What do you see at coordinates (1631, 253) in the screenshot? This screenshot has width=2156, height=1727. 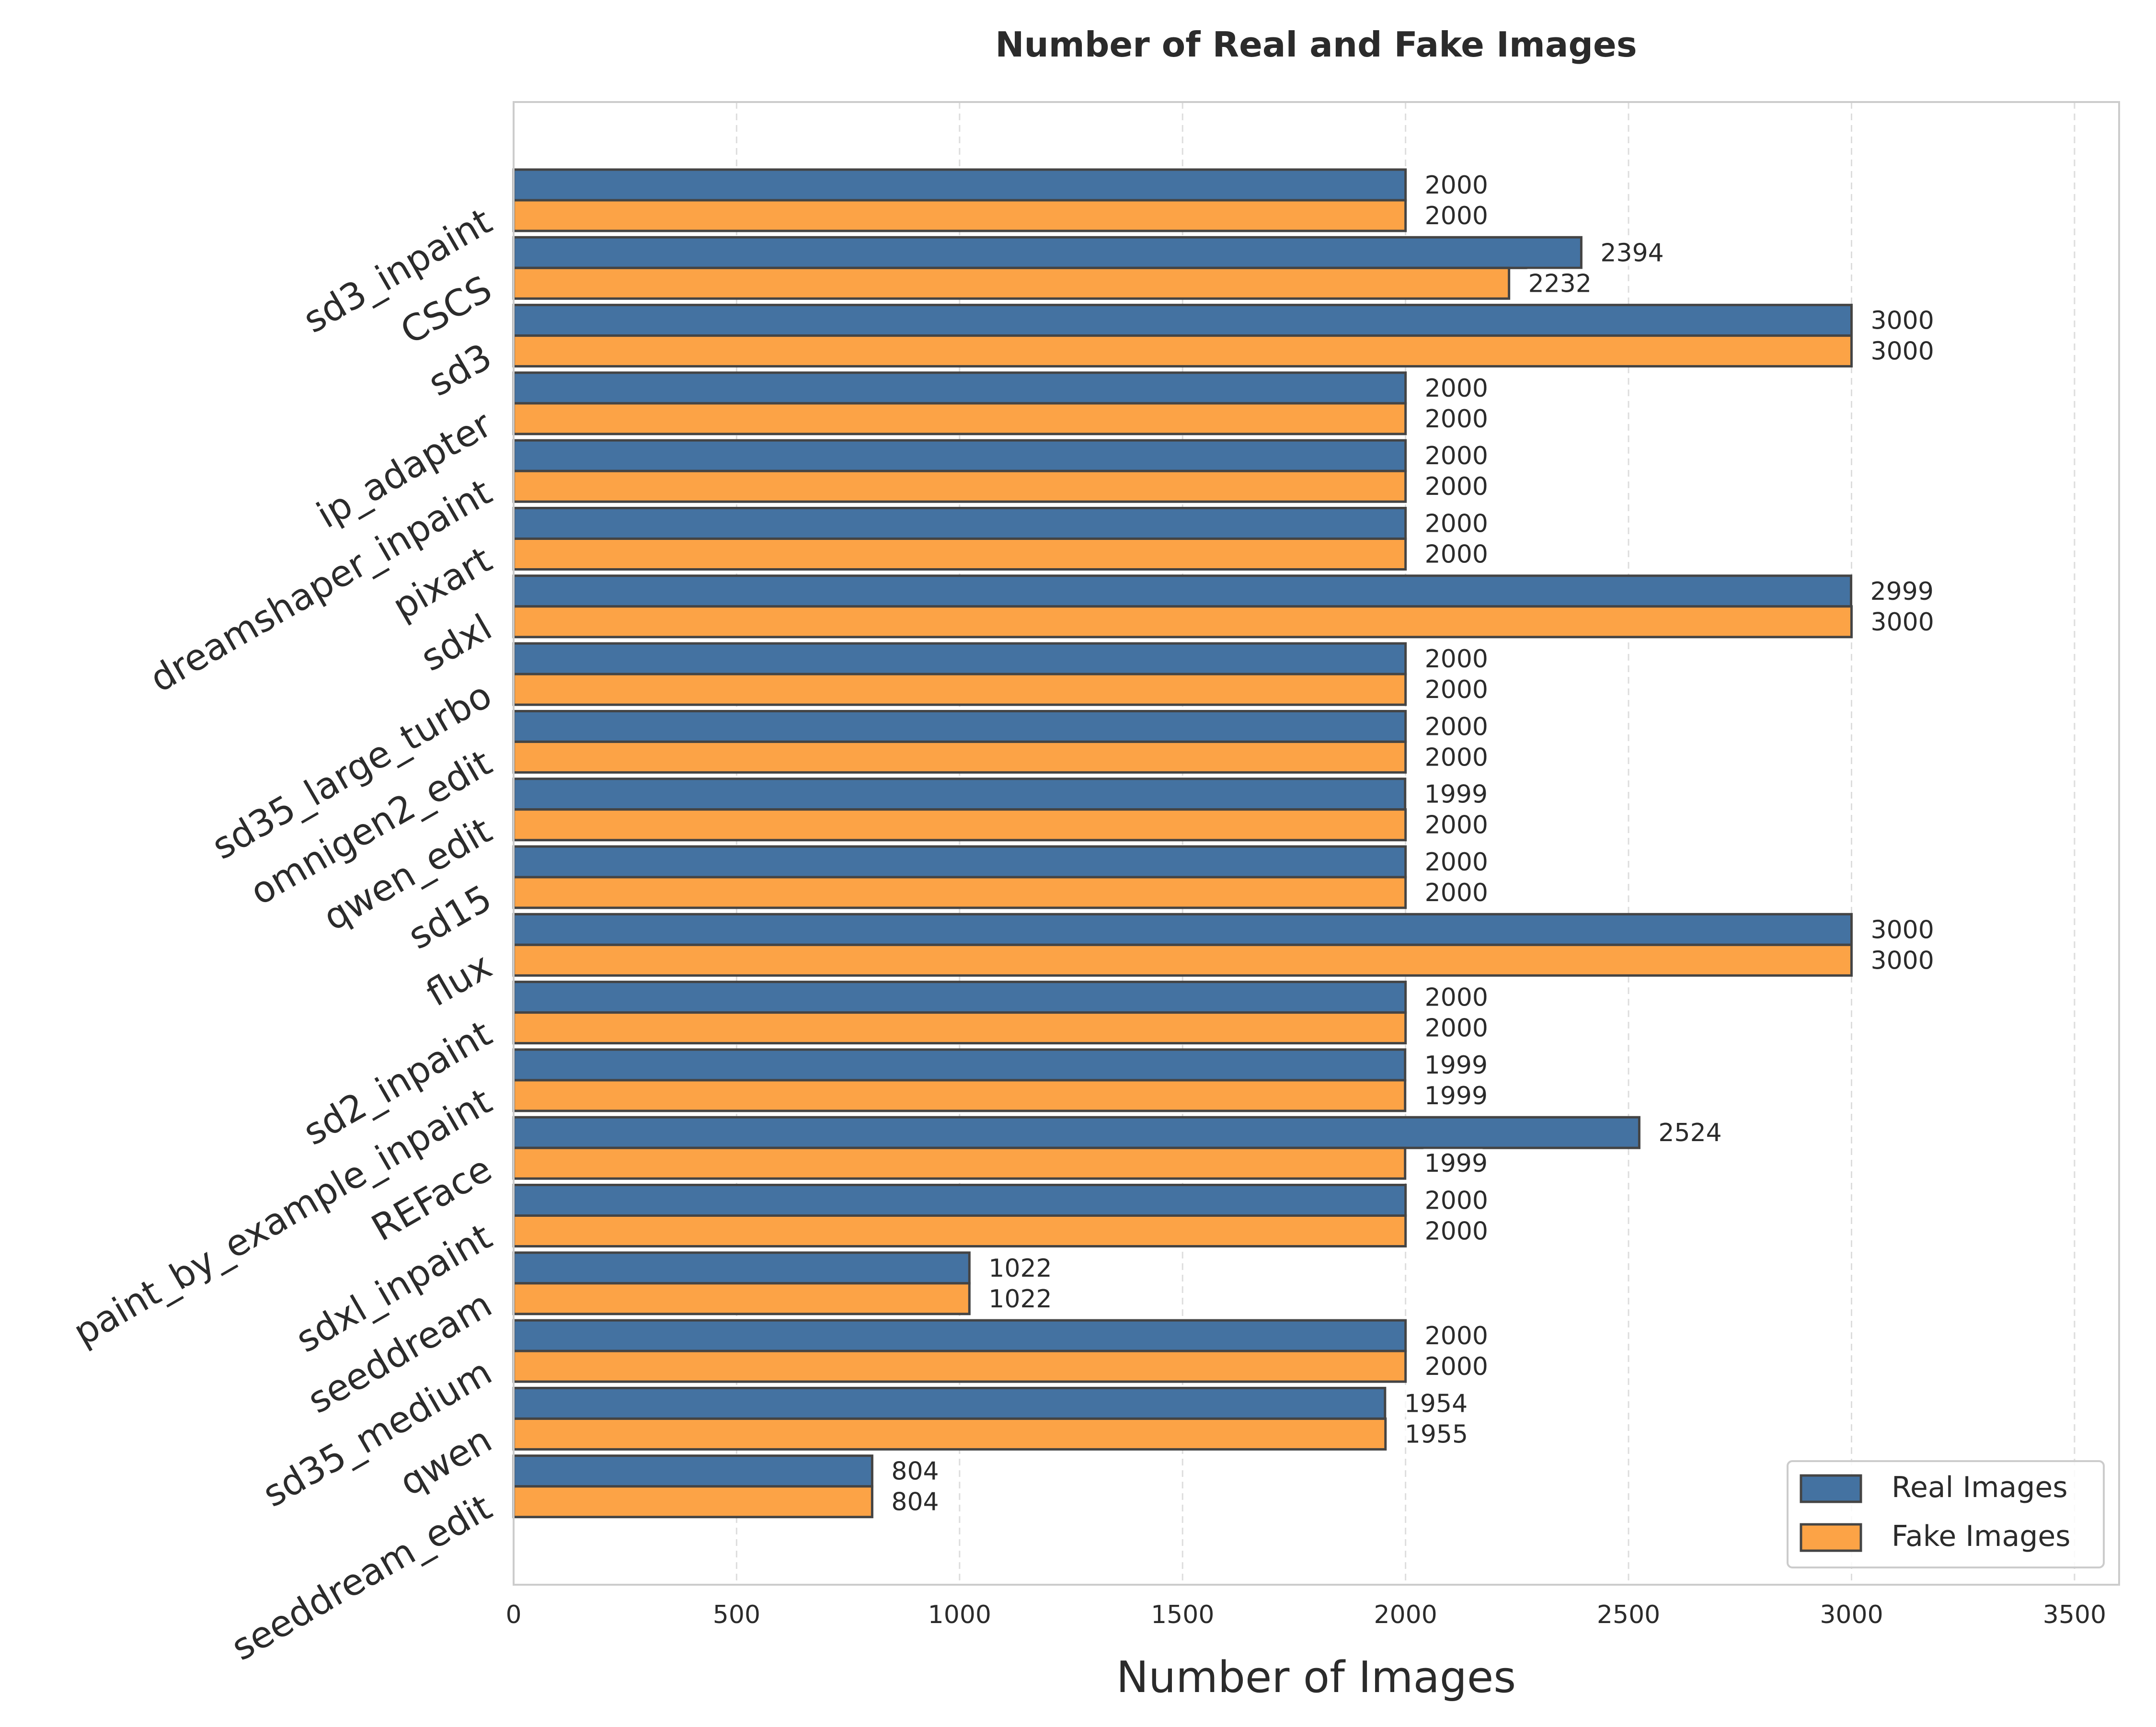 I see `data-label-real: 2394` at bounding box center [1631, 253].